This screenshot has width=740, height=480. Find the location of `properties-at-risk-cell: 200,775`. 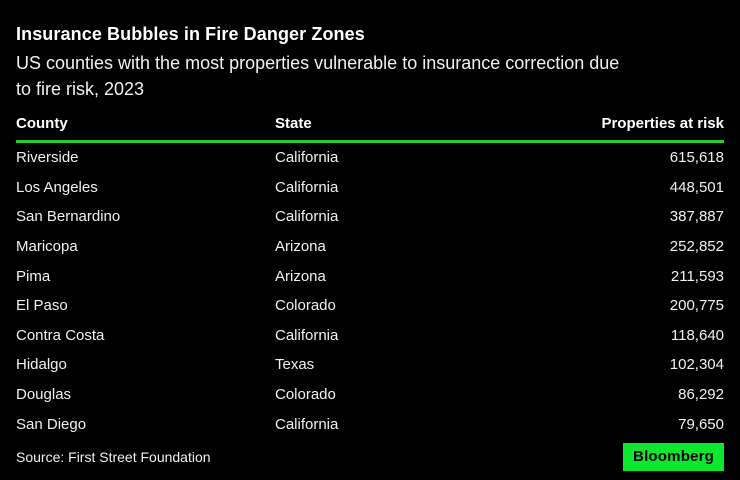

properties-at-risk-cell: 200,775 is located at coordinates (696, 306).